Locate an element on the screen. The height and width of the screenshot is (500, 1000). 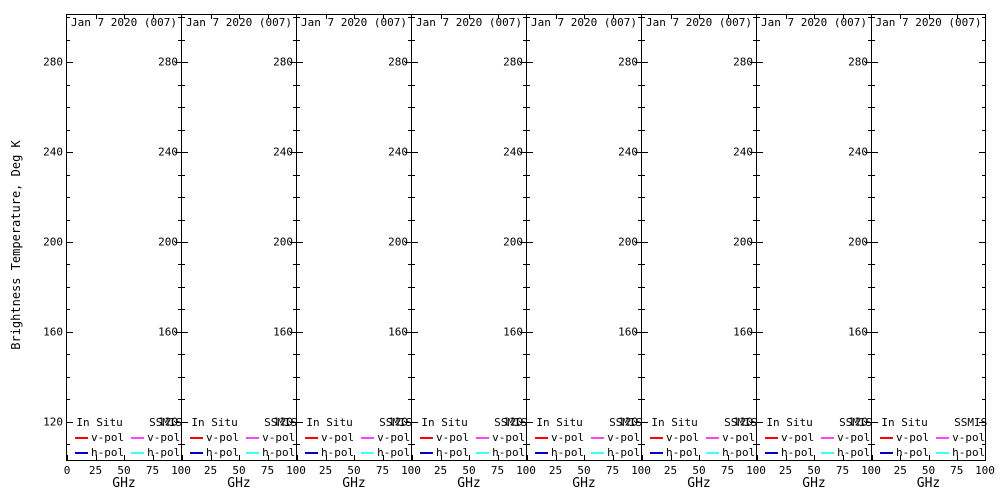
ssmis-hpol-line-swatch is located at coordinates (713, 452).